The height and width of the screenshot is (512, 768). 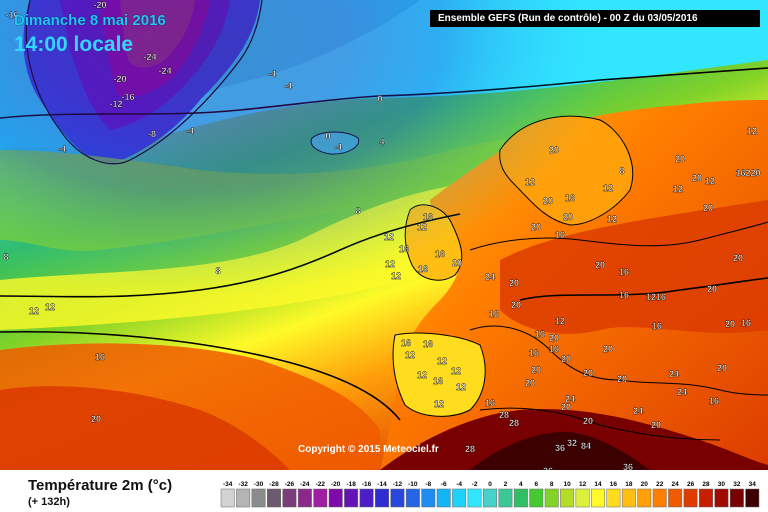 What do you see at coordinates (656, 297) in the screenshot?
I see `temperature-label: 1216` at bounding box center [656, 297].